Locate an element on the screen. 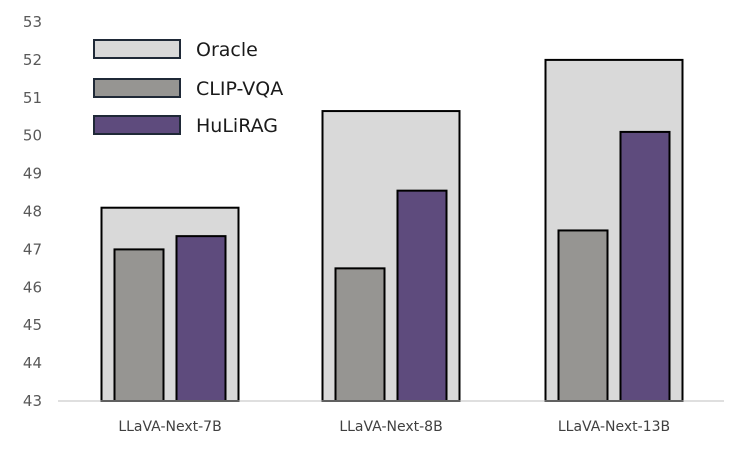  y-tick-label: 53 is located at coordinates (32, 22).